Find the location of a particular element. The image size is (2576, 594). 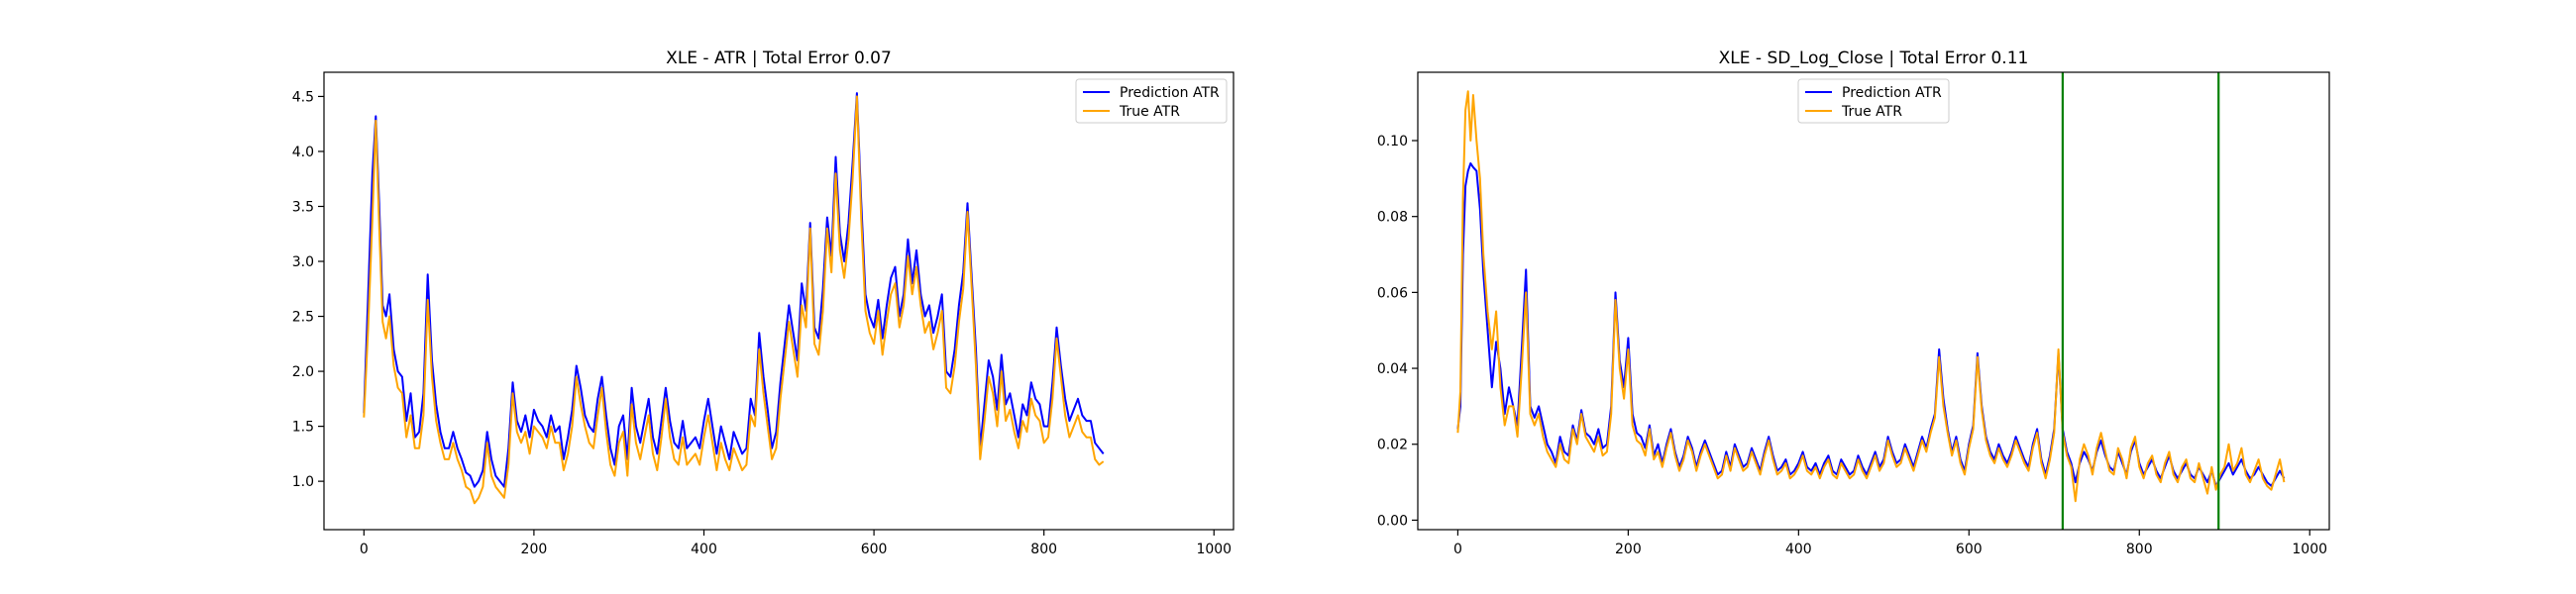

y-tick-label: 4.5 is located at coordinates (303, 97).